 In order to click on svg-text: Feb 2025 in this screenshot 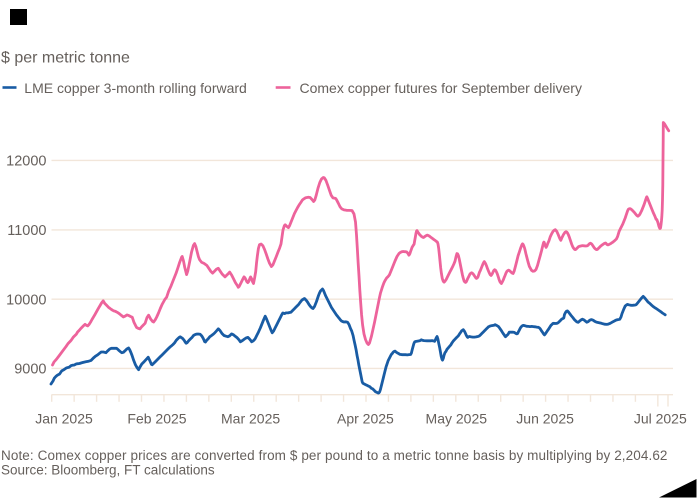, I will do `click(156, 419)`.